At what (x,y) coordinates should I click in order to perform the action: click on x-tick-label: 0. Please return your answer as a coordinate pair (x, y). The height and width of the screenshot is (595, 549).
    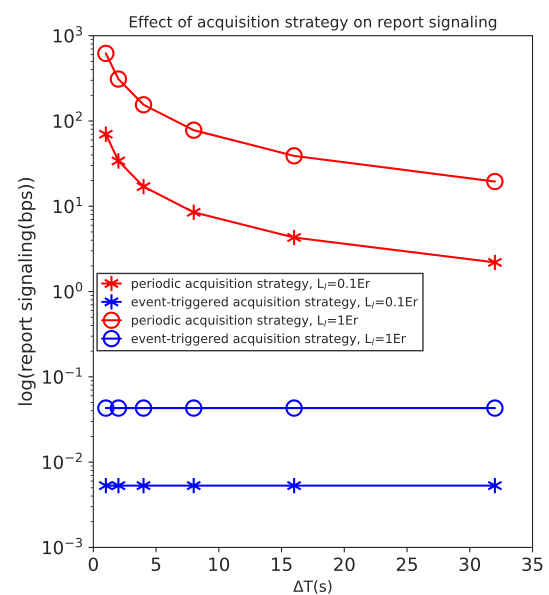
    Looking at the image, I should click on (93, 564).